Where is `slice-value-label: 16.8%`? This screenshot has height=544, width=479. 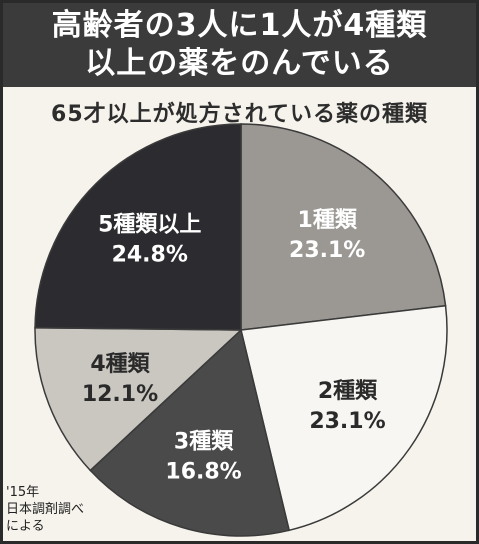
slice-value-label: 16.8% is located at coordinates (203, 471).